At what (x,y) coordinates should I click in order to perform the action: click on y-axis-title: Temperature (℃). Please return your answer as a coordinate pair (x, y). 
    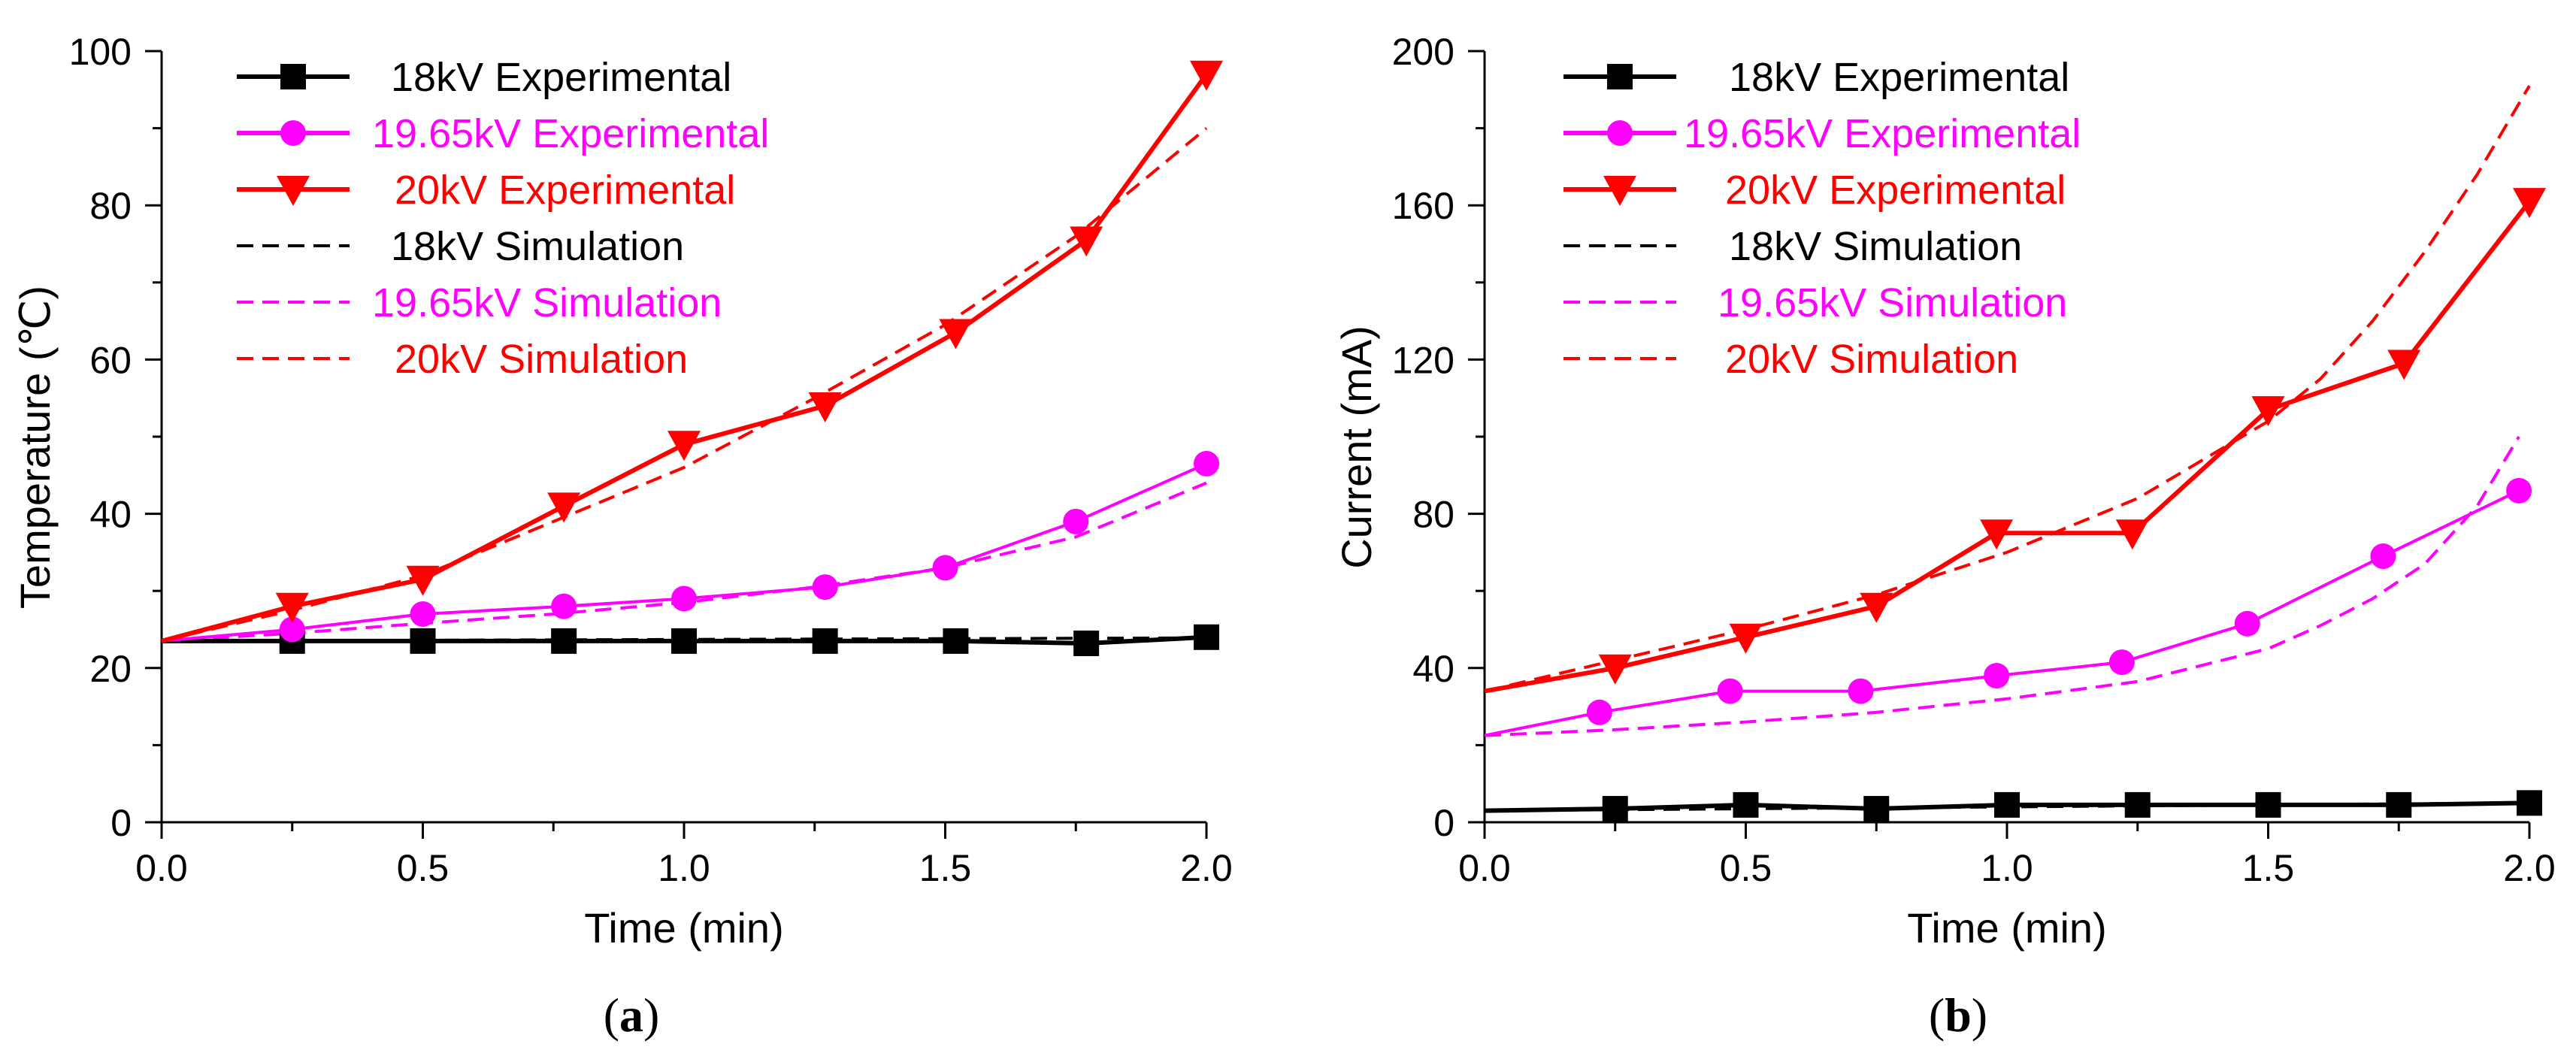
    Looking at the image, I should click on (35, 447).